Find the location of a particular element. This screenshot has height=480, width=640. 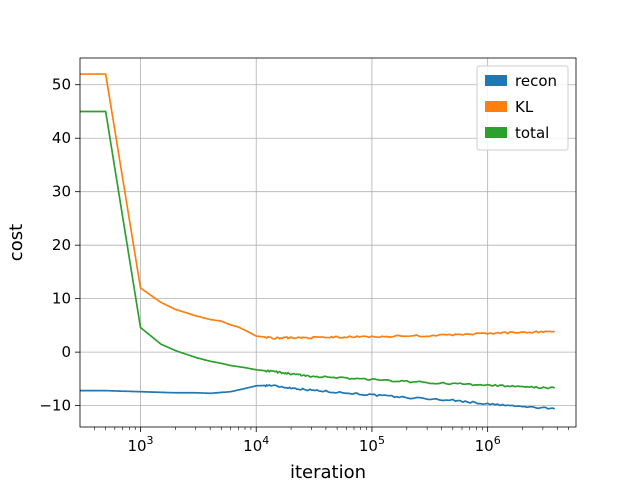

x-tick-label: 10⁴ is located at coordinates (256, 444).